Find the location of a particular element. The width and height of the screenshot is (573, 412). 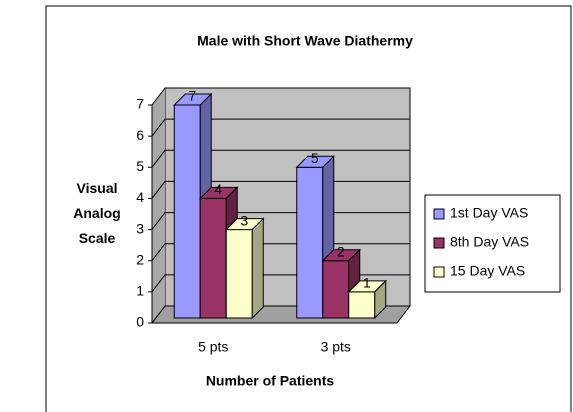

y-tick-label: 2 is located at coordinates (140, 259).